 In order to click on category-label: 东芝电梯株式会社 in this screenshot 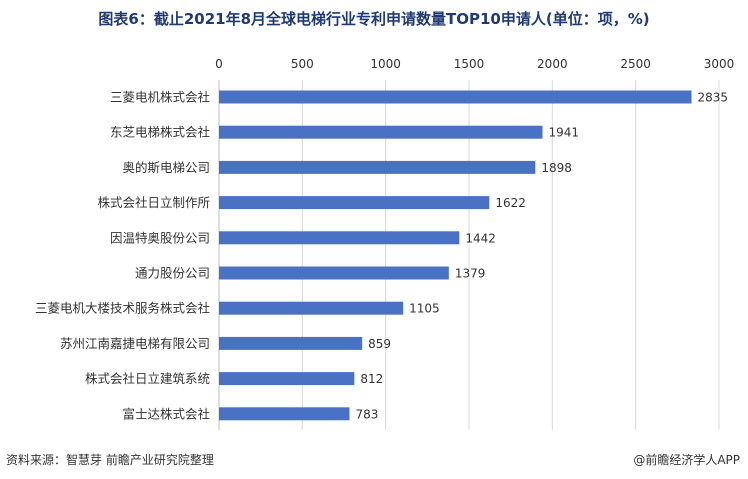, I will do `click(160, 132)`.